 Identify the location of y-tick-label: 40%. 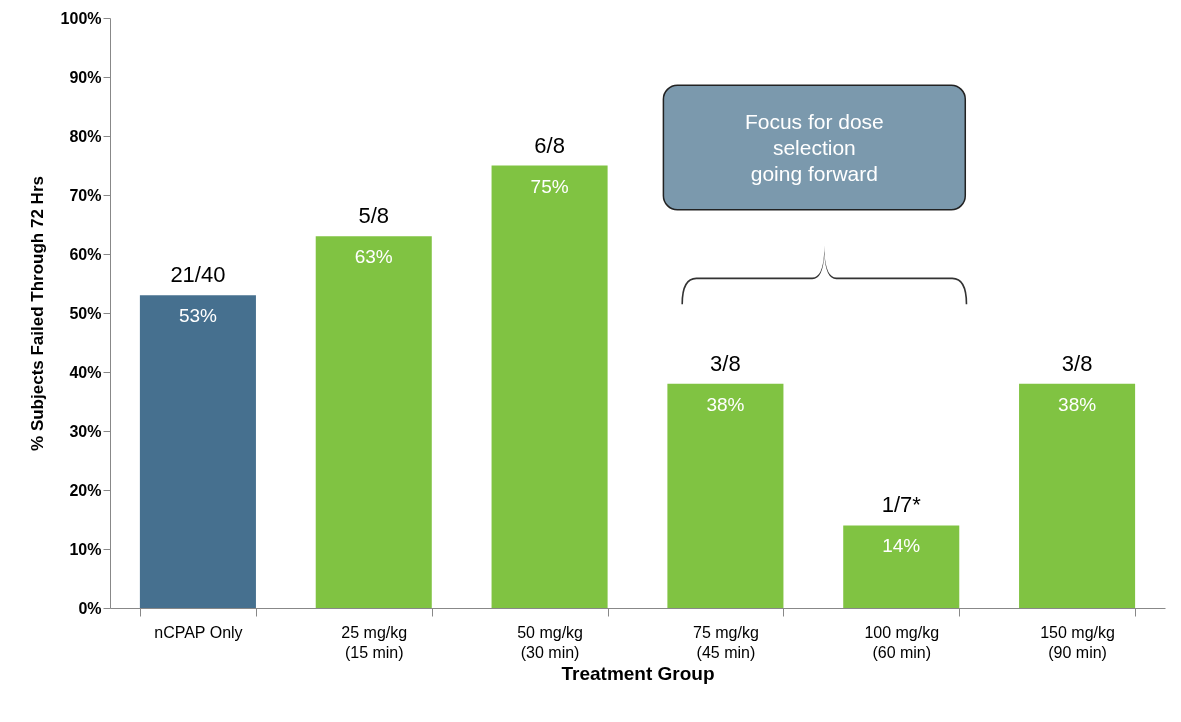
(85, 372).